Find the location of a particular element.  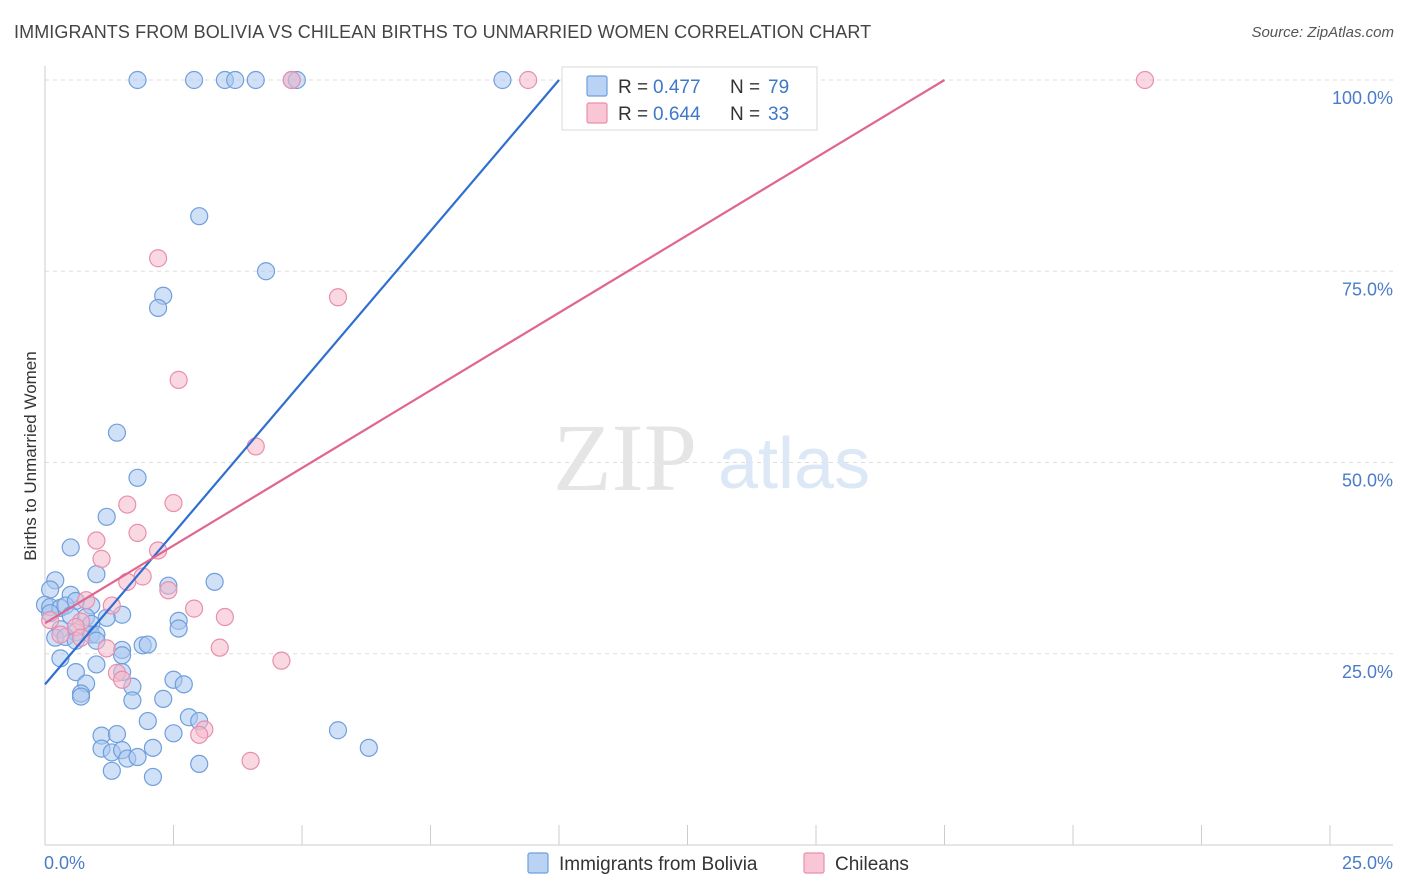

watermark-atlas: atlas is located at coordinates (794, 464).